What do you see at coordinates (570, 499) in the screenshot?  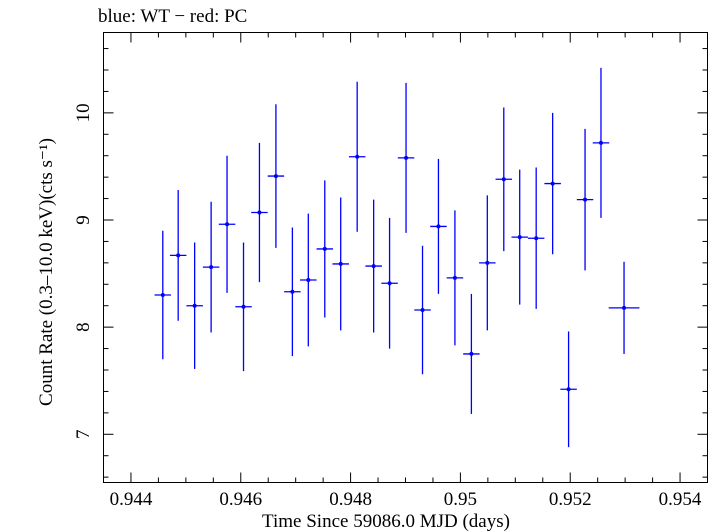 I see `x-tick-label: 0.952` at bounding box center [570, 499].